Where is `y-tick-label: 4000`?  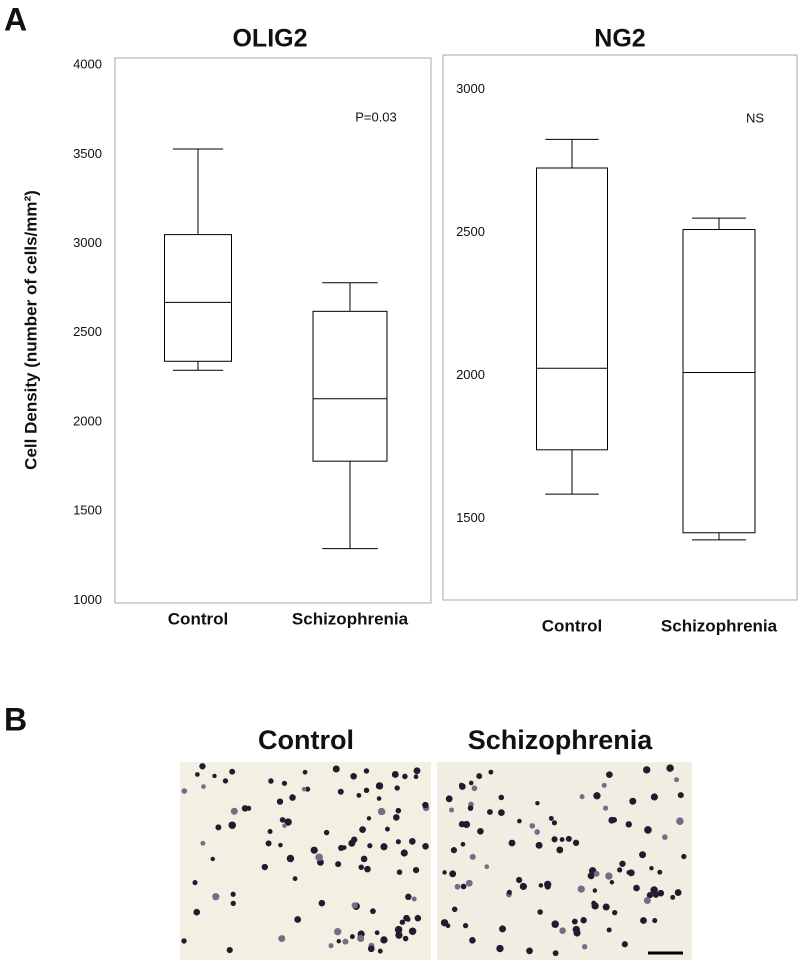
y-tick-label: 4000 is located at coordinates (87, 64).